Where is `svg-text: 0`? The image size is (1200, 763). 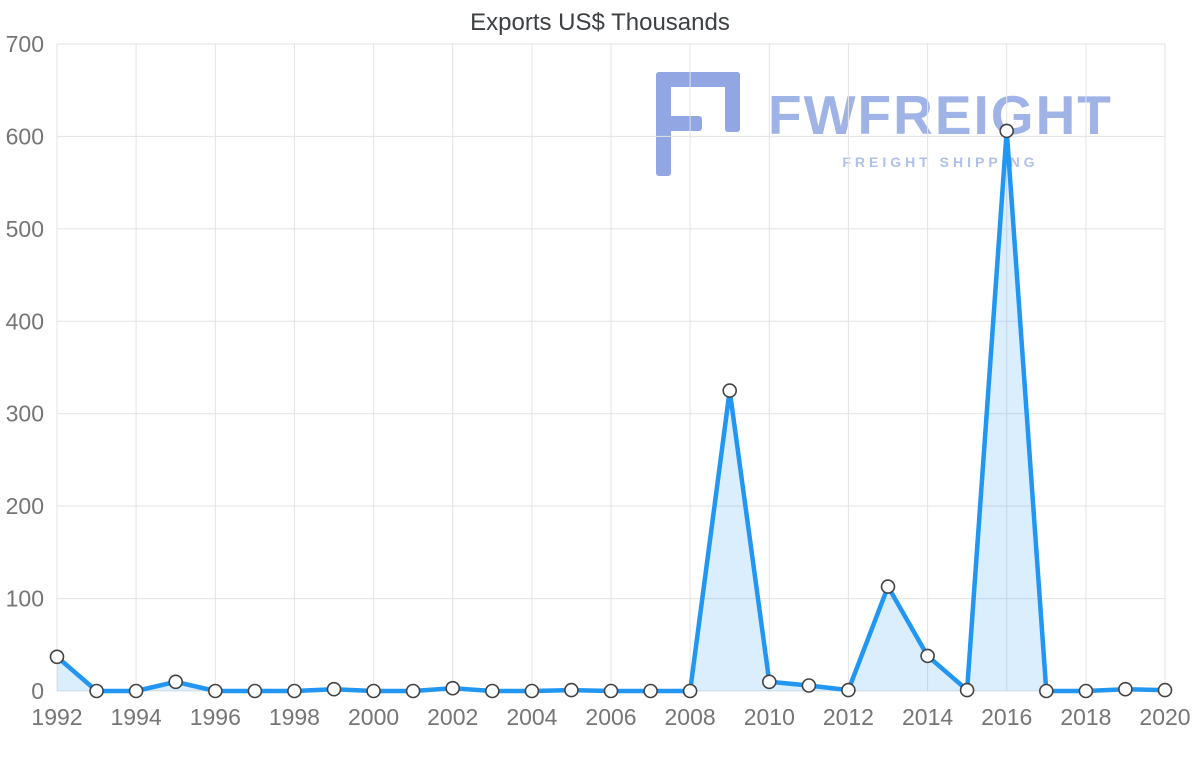 svg-text: 0 is located at coordinates (37, 691).